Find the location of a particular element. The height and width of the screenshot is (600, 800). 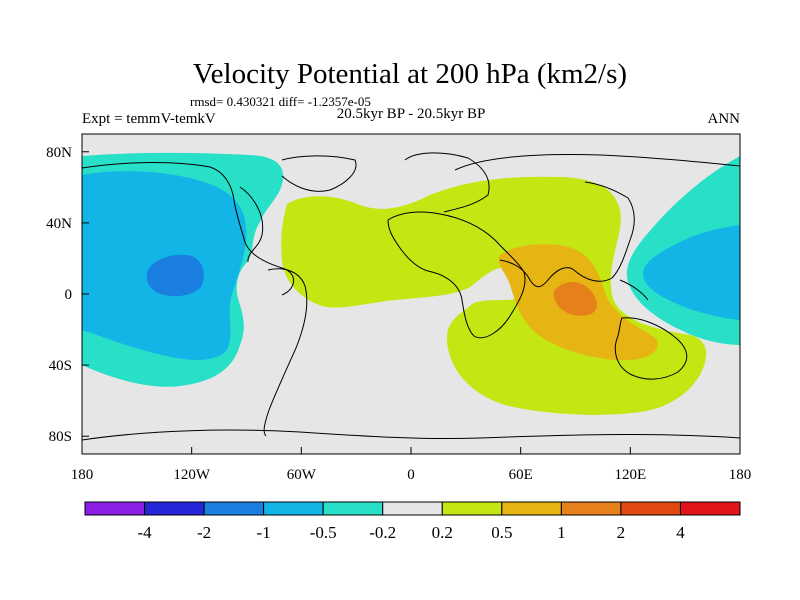

x-tick-label: 120W is located at coordinates (192, 475).